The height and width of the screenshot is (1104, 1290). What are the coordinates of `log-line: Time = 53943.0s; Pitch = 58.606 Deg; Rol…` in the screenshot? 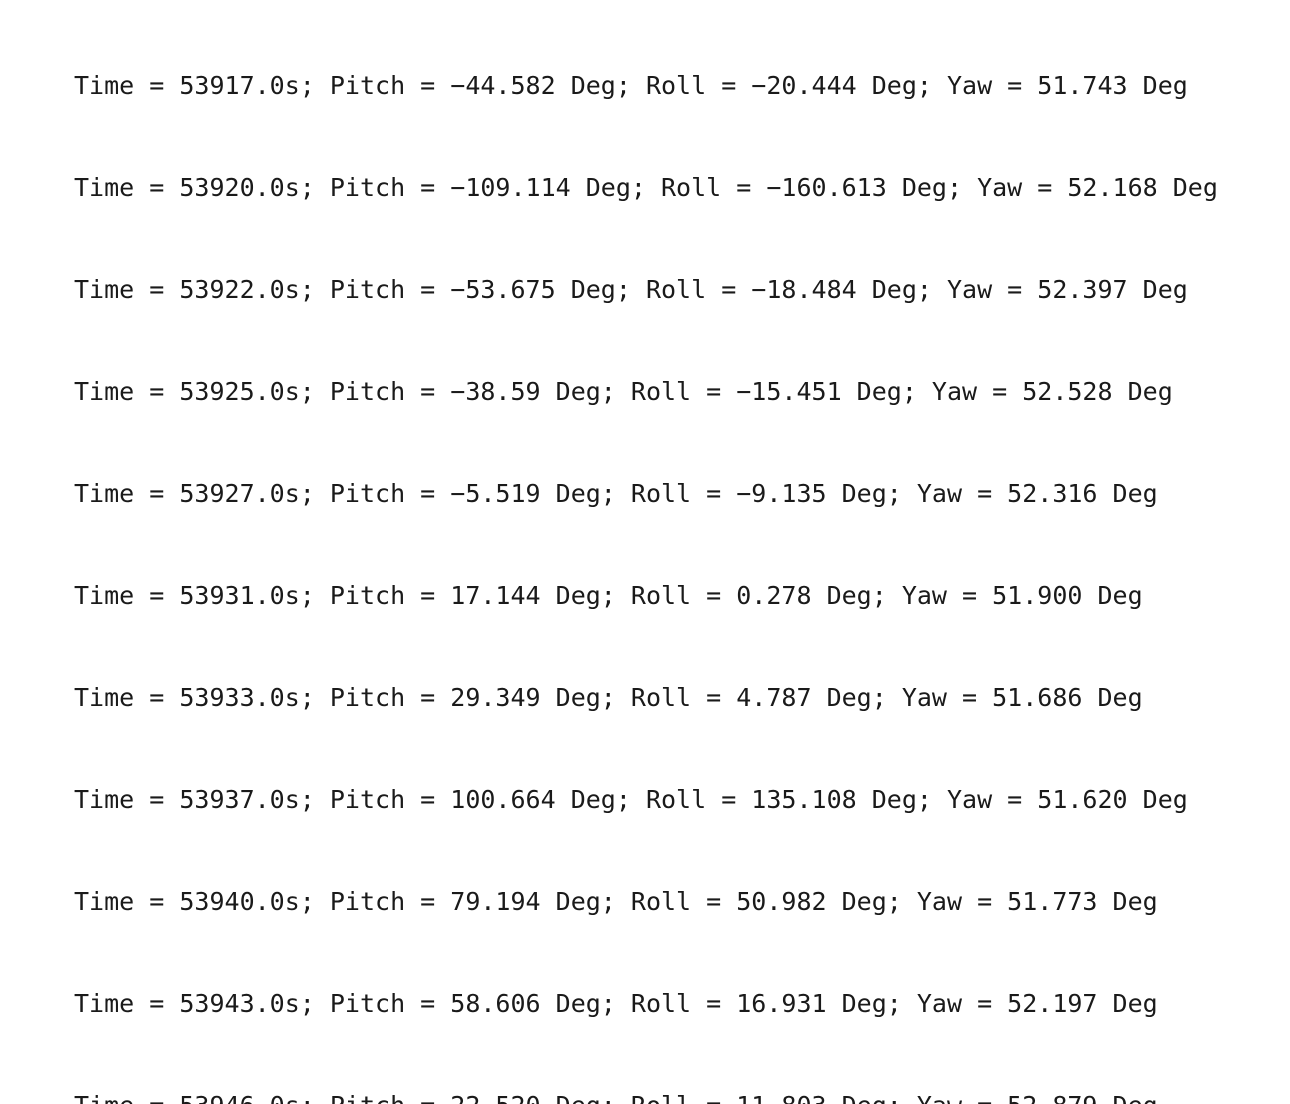 It's located at (616, 1003).